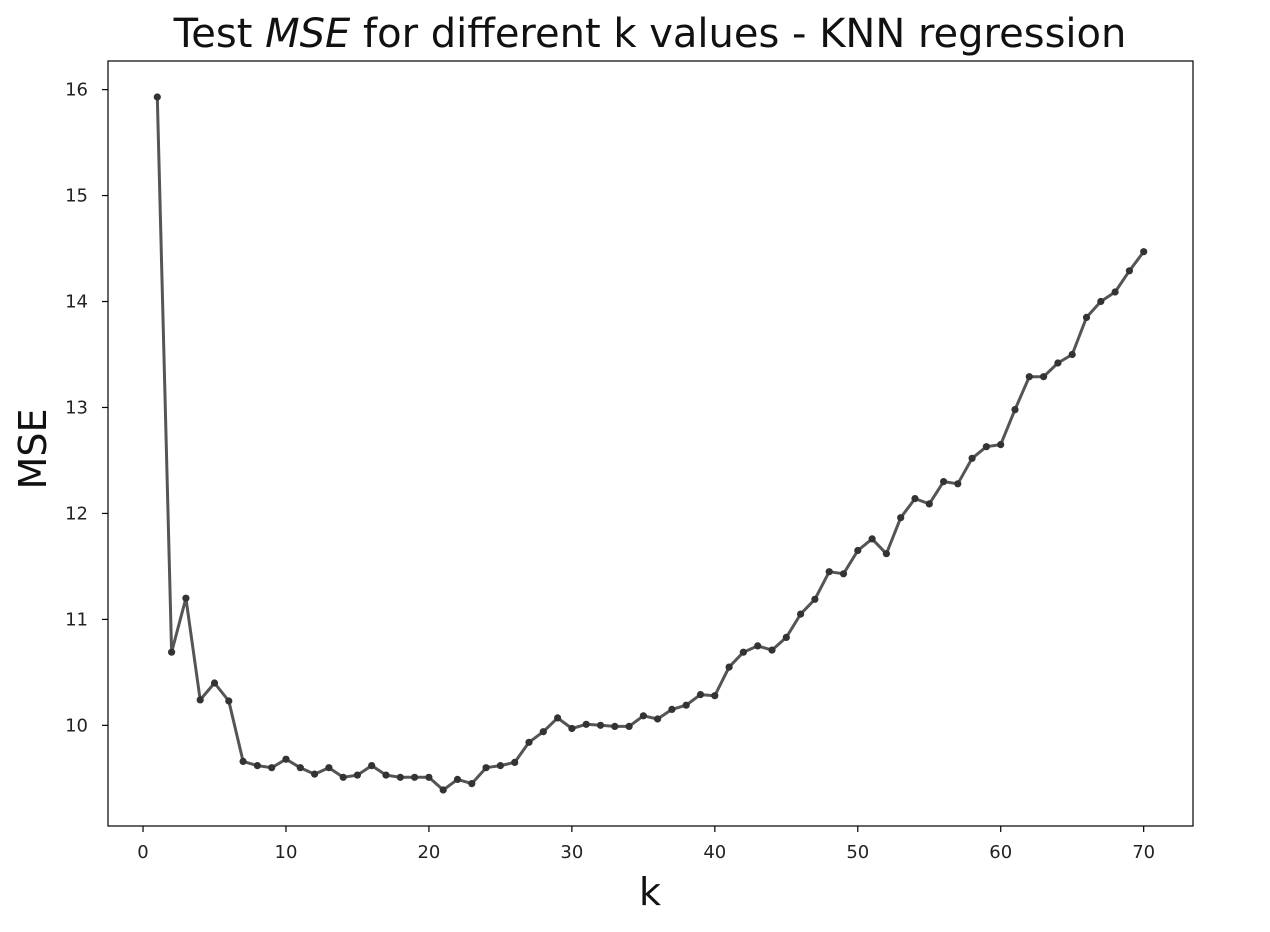 This screenshot has height=932, width=1270. I want to click on x-tick-label: 60, so click(1000, 852).